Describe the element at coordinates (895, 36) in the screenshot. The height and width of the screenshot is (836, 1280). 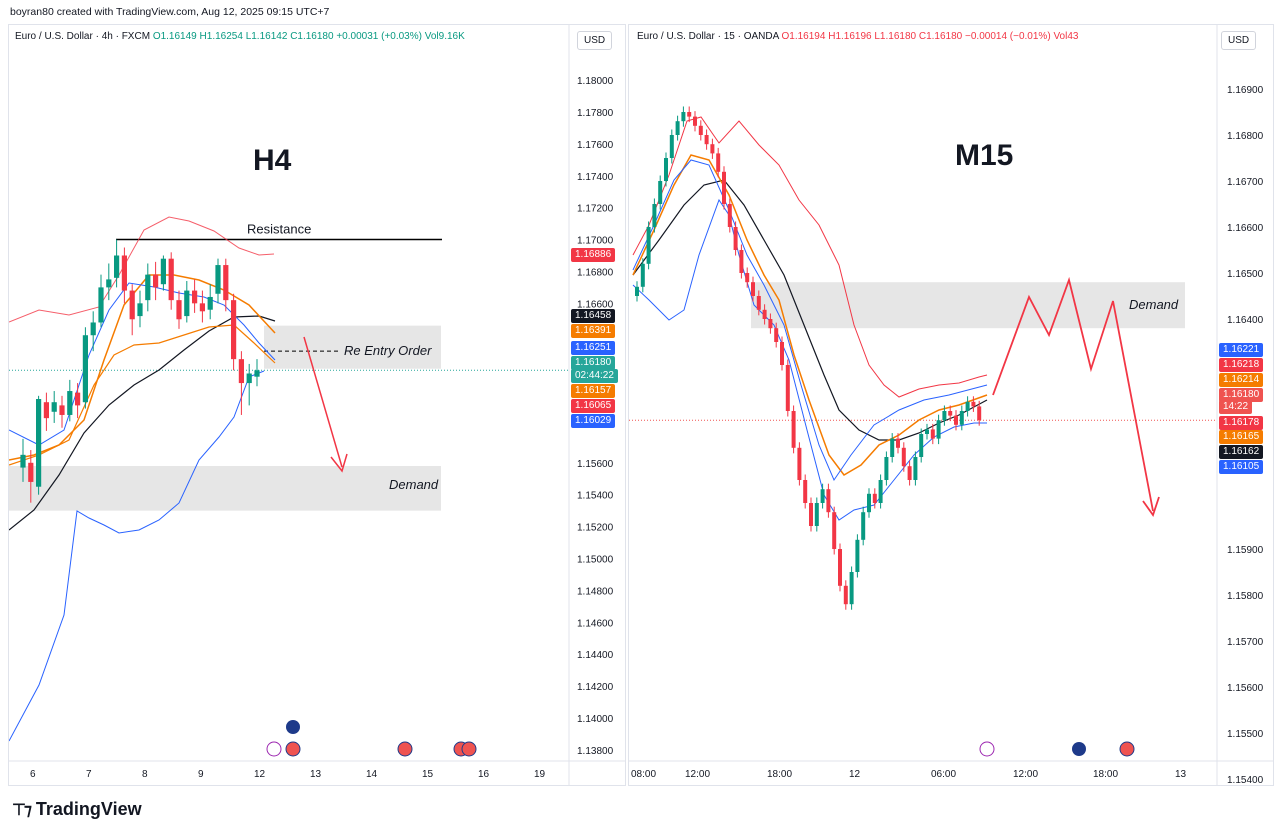
I see `right-low: L1.16180` at that location.